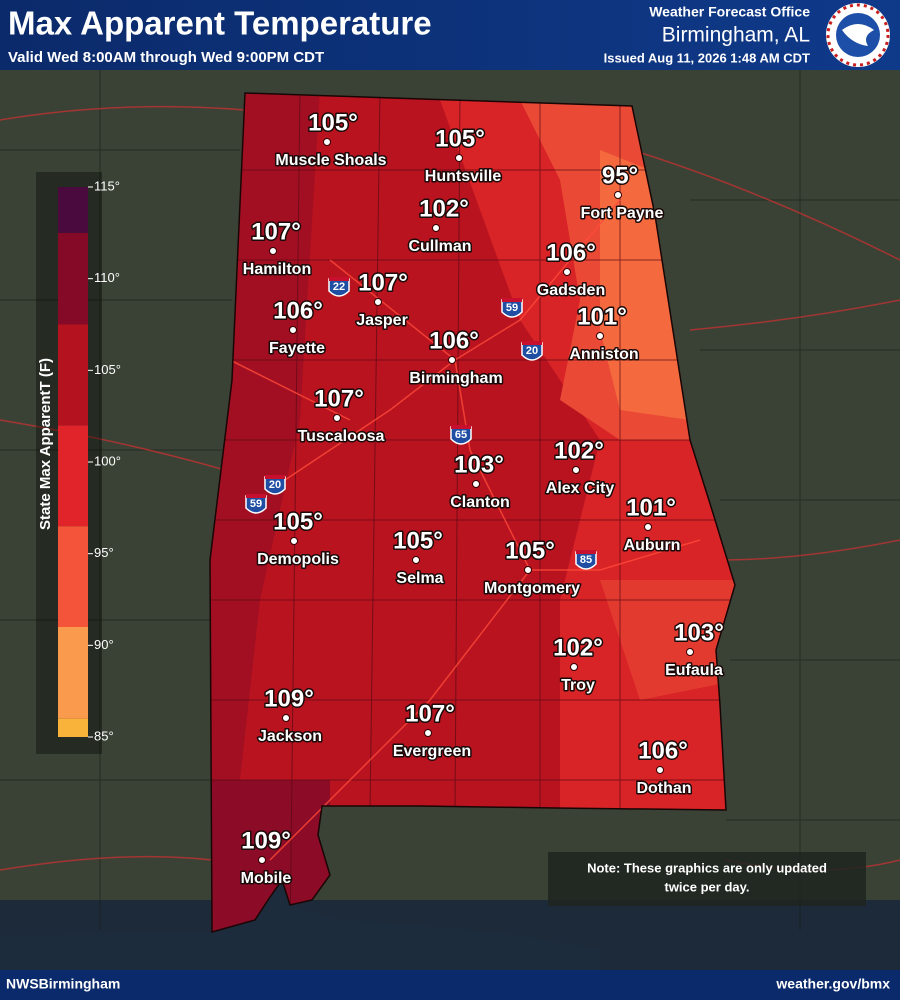 The width and height of the screenshot is (900, 1000). What do you see at coordinates (603, 354) in the screenshot?
I see `city-name: Anniston` at bounding box center [603, 354].